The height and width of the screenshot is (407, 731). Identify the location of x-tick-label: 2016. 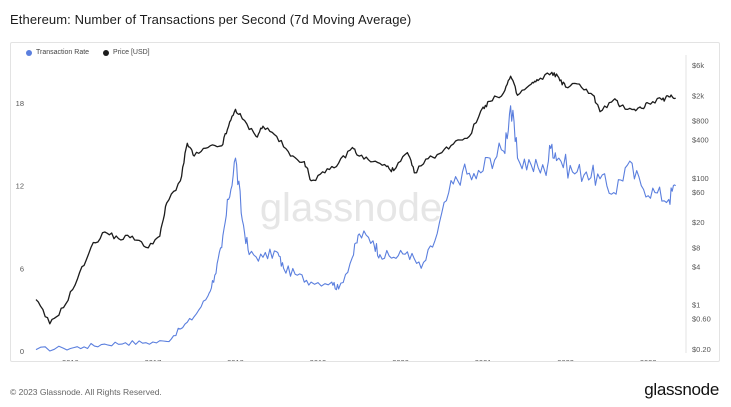
(70, 359).